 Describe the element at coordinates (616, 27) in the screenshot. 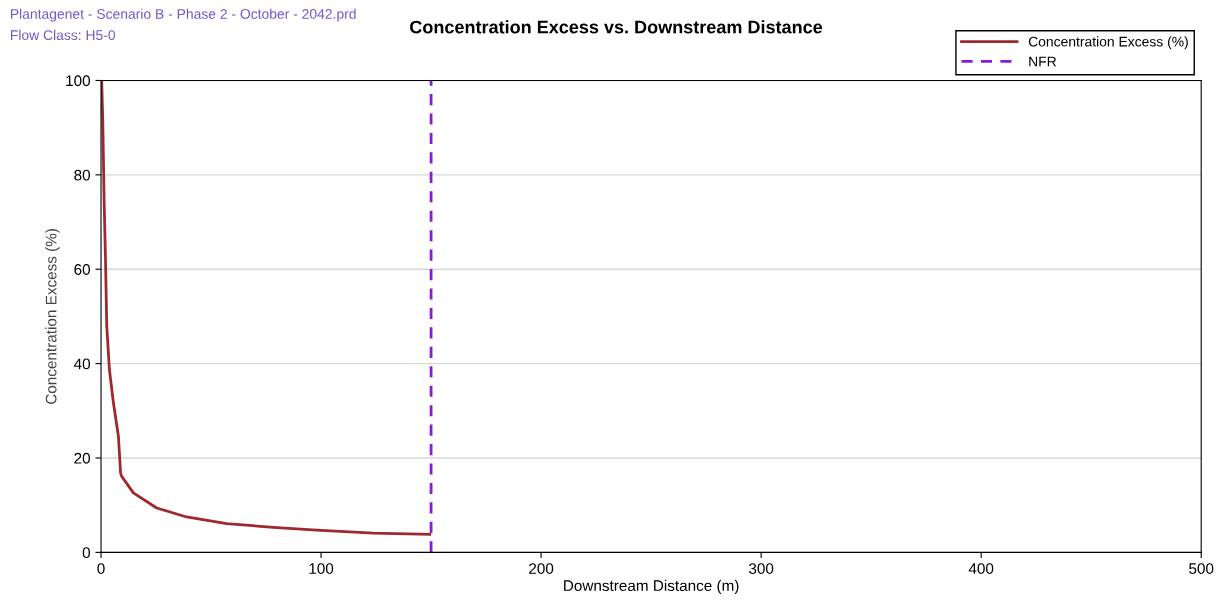

I see `chart-title: Concentration Excess vs. Downstream Distance` at that location.